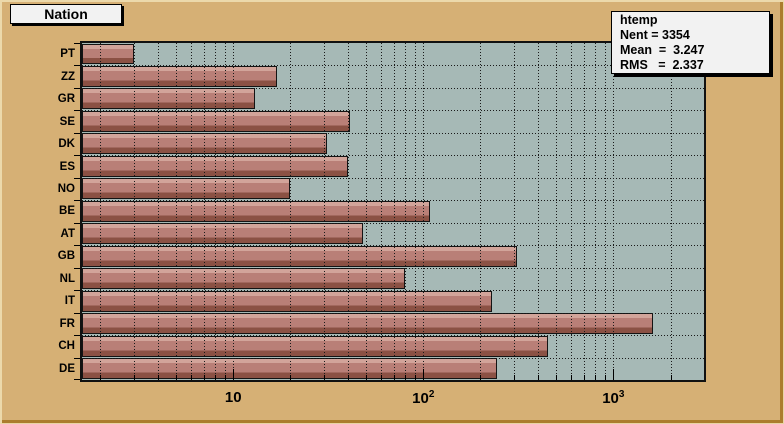  What do you see at coordinates (186, 189) in the screenshot?
I see `bar-no` at bounding box center [186, 189].